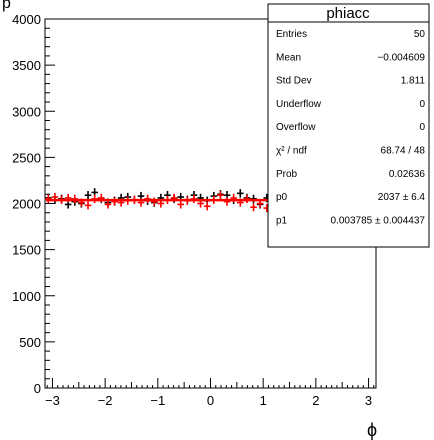 This screenshot has height=440, width=434. Describe the element at coordinates (296, 127) in the screenshot. I see `stats-label: Overflow` at that location.